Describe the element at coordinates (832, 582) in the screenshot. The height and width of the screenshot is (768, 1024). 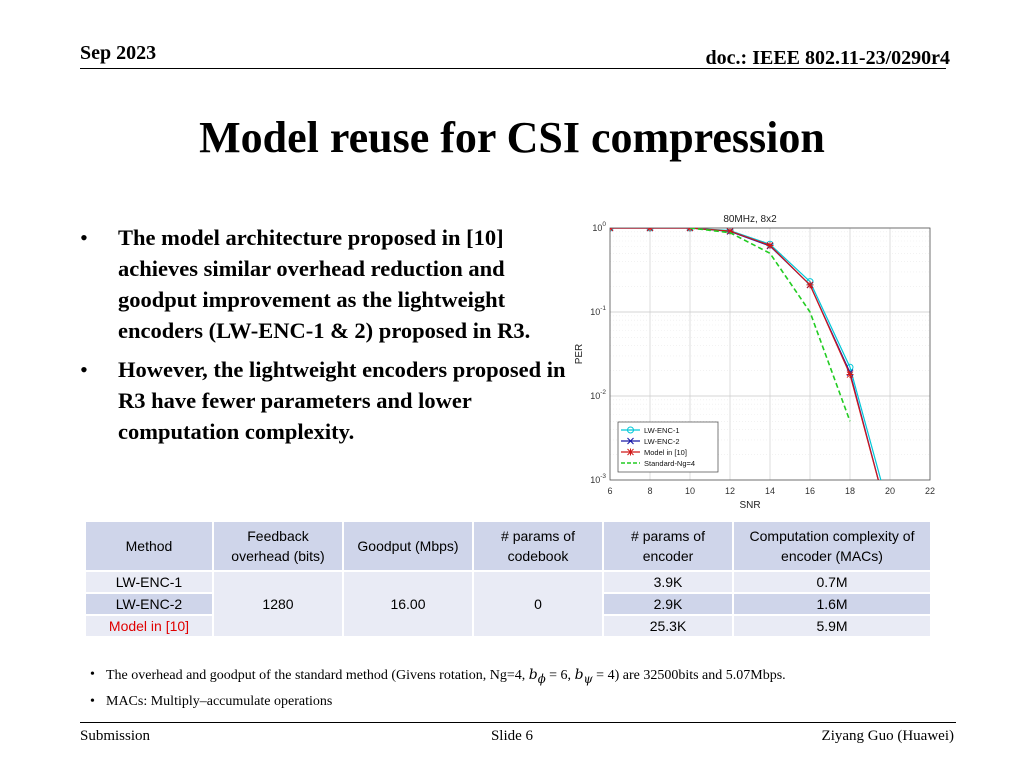
I see `macs-cell: 0.7M` at that location.